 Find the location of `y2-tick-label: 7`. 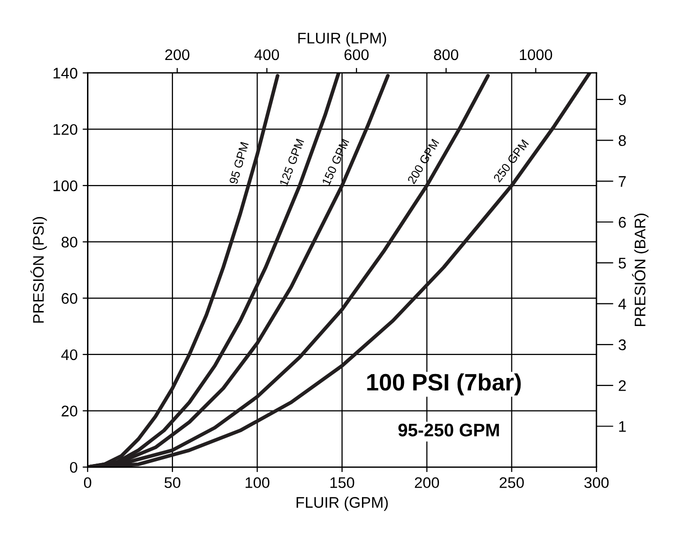

y2-tick-label: 7 is located at coordinates (622, 181).